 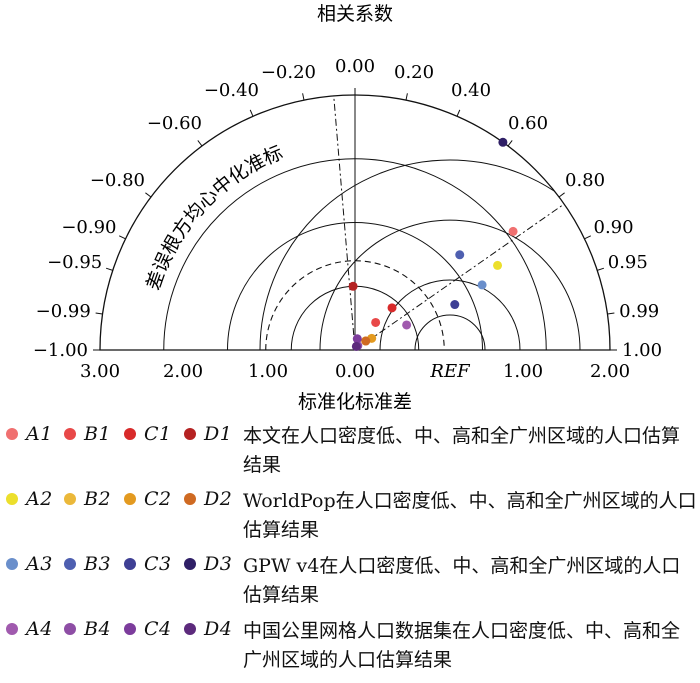 I want to click on radial-axis-label: 差误根方均心中化准标, so click(x=214, y=217).